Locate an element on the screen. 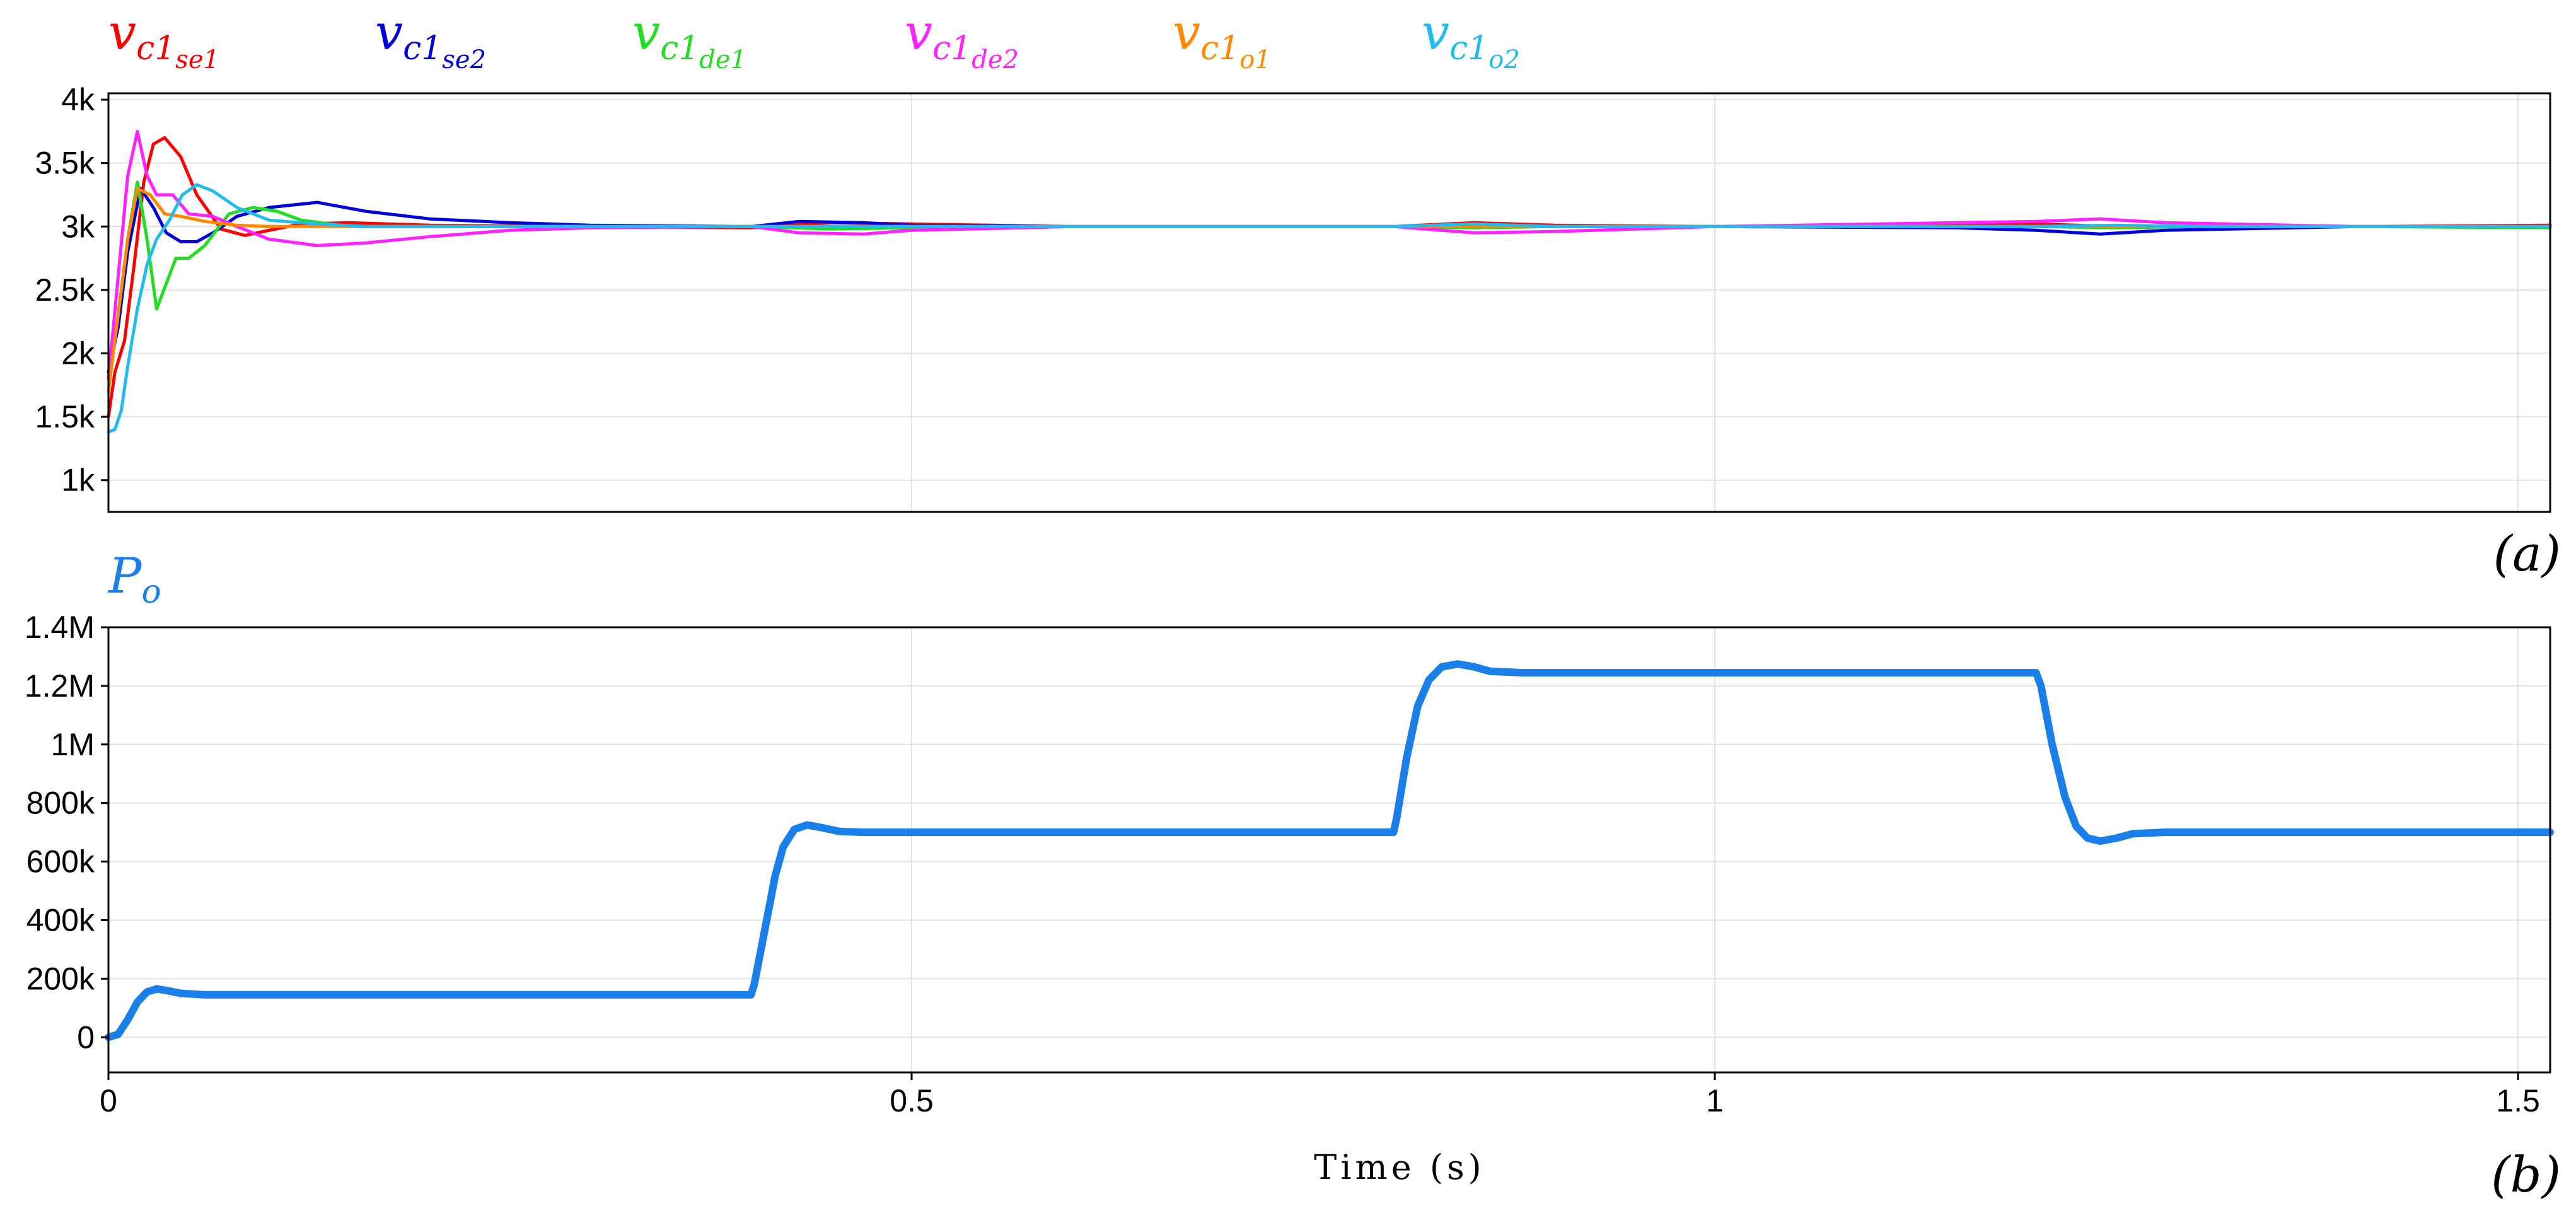 This screenshot has height=1213, width=2576. legend-panel-b: Po is located at coordinates (134, 579).